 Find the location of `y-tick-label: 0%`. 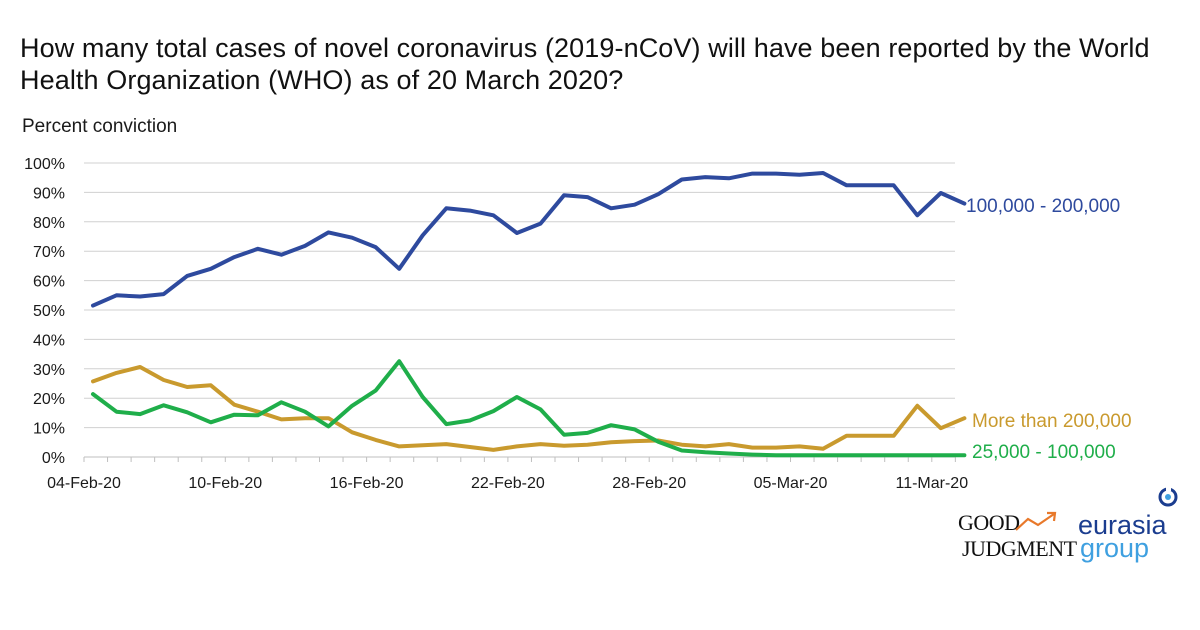

y-tick-label: 0% is located at coordinates (53, 458).